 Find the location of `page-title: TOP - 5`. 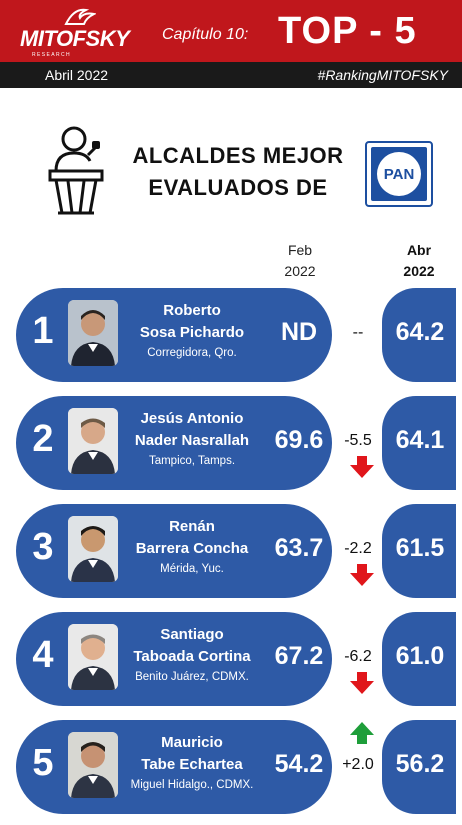

page-title: TOP - 5 is located at coordinates (347, 31).